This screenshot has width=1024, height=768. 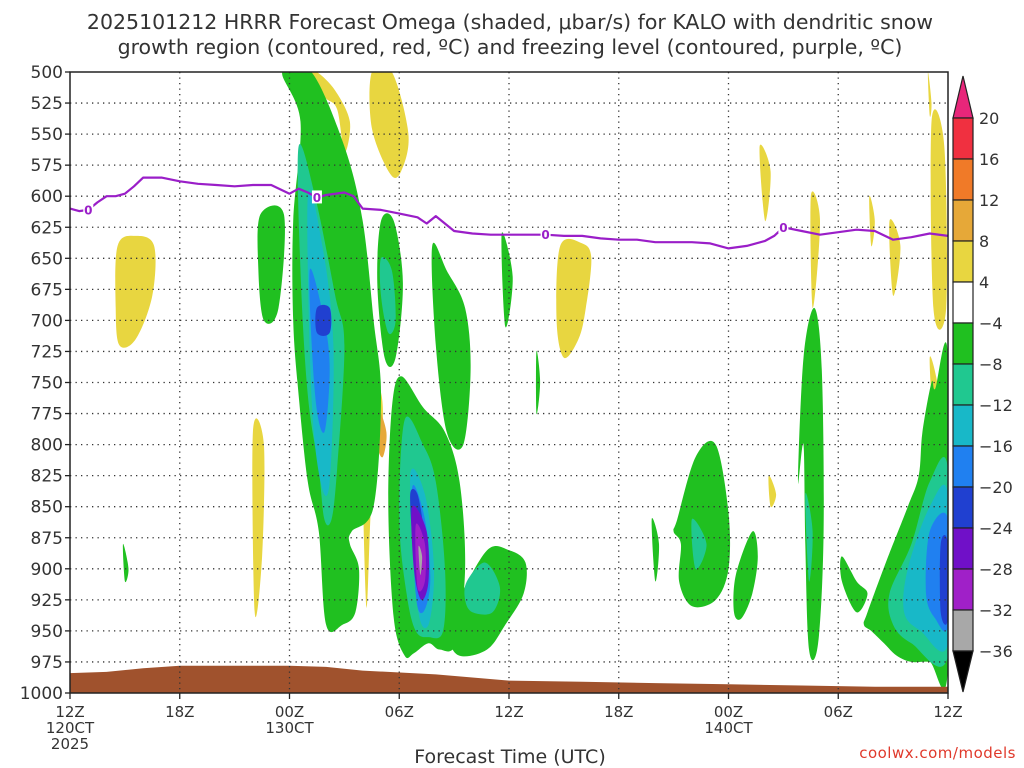 What do you see at coordinates (996, 446) in the screenshot?
I see `colorbar-label-8: −16` at bounding box center [996, 446].